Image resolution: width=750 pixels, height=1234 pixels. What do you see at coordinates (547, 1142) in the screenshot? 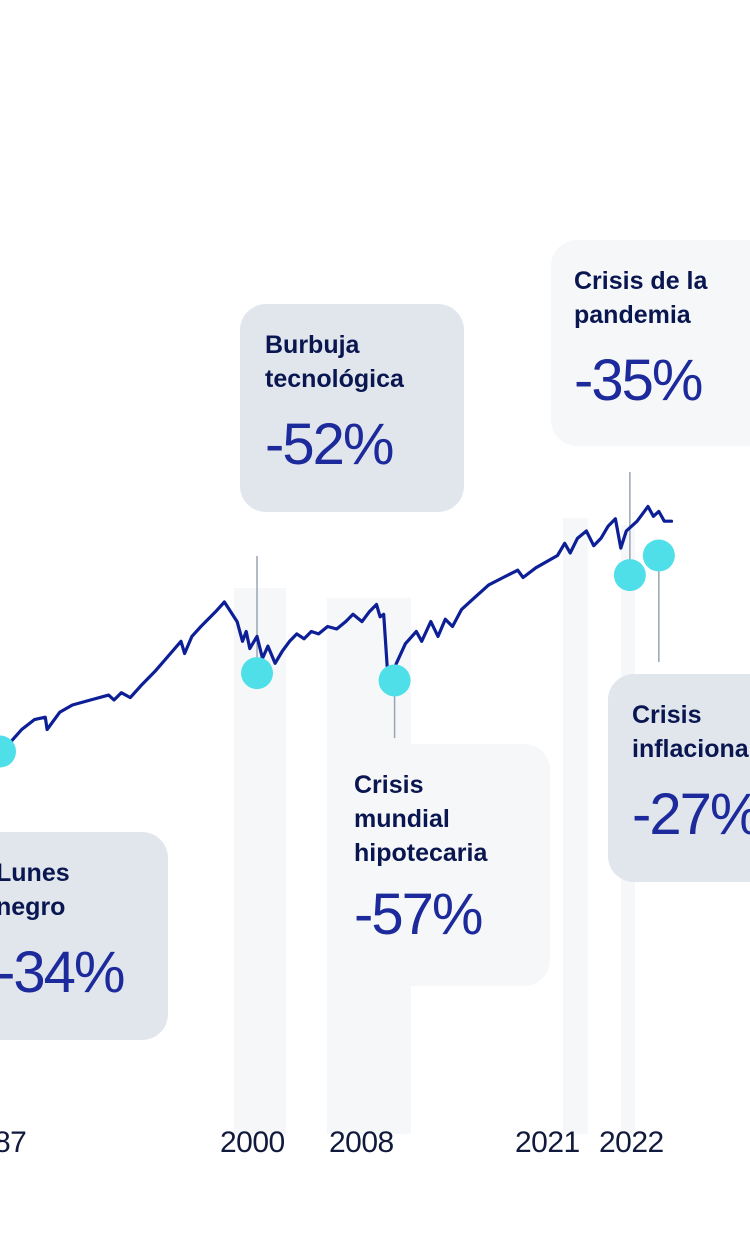
I see `x-tick-label-2021: 2021` at bounding box center [547, 1142].